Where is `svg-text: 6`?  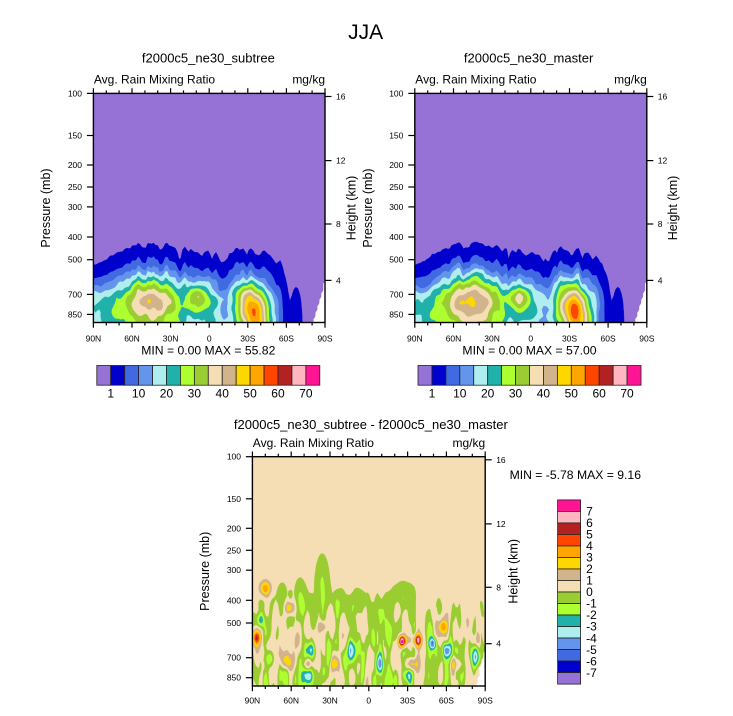 svg-text: 6 is located at coordinates (589, 523).